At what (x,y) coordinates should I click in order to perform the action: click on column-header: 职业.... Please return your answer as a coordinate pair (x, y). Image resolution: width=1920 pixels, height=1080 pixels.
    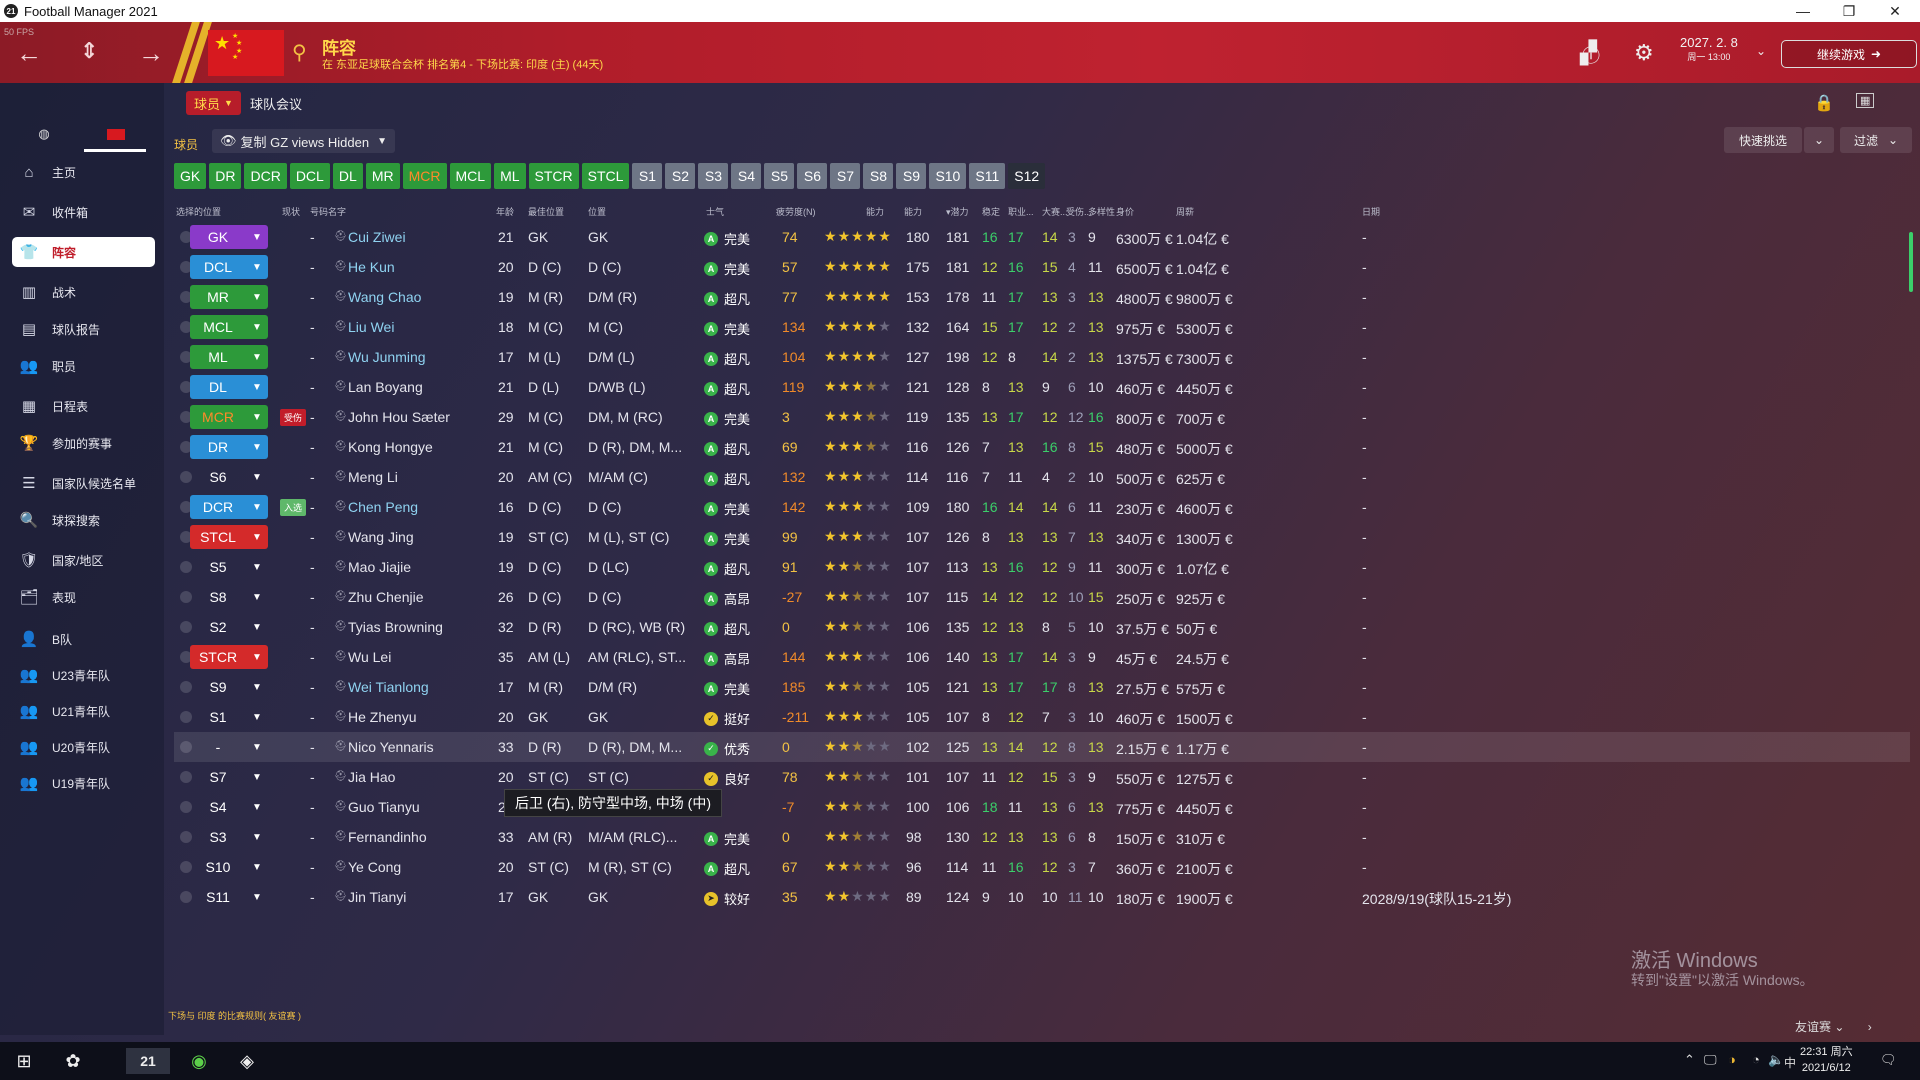
    Looking at the image, I should click on (1021, 212).